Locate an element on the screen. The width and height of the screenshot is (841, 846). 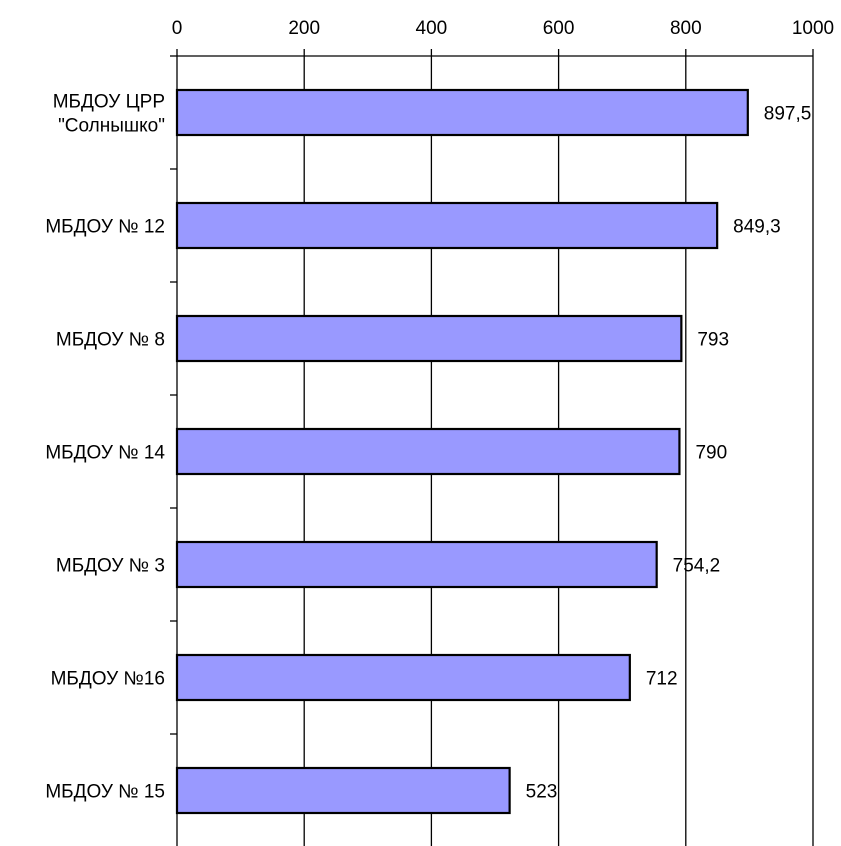
category-label: МБДОУ № 15 is located at coordinates (105, 792).